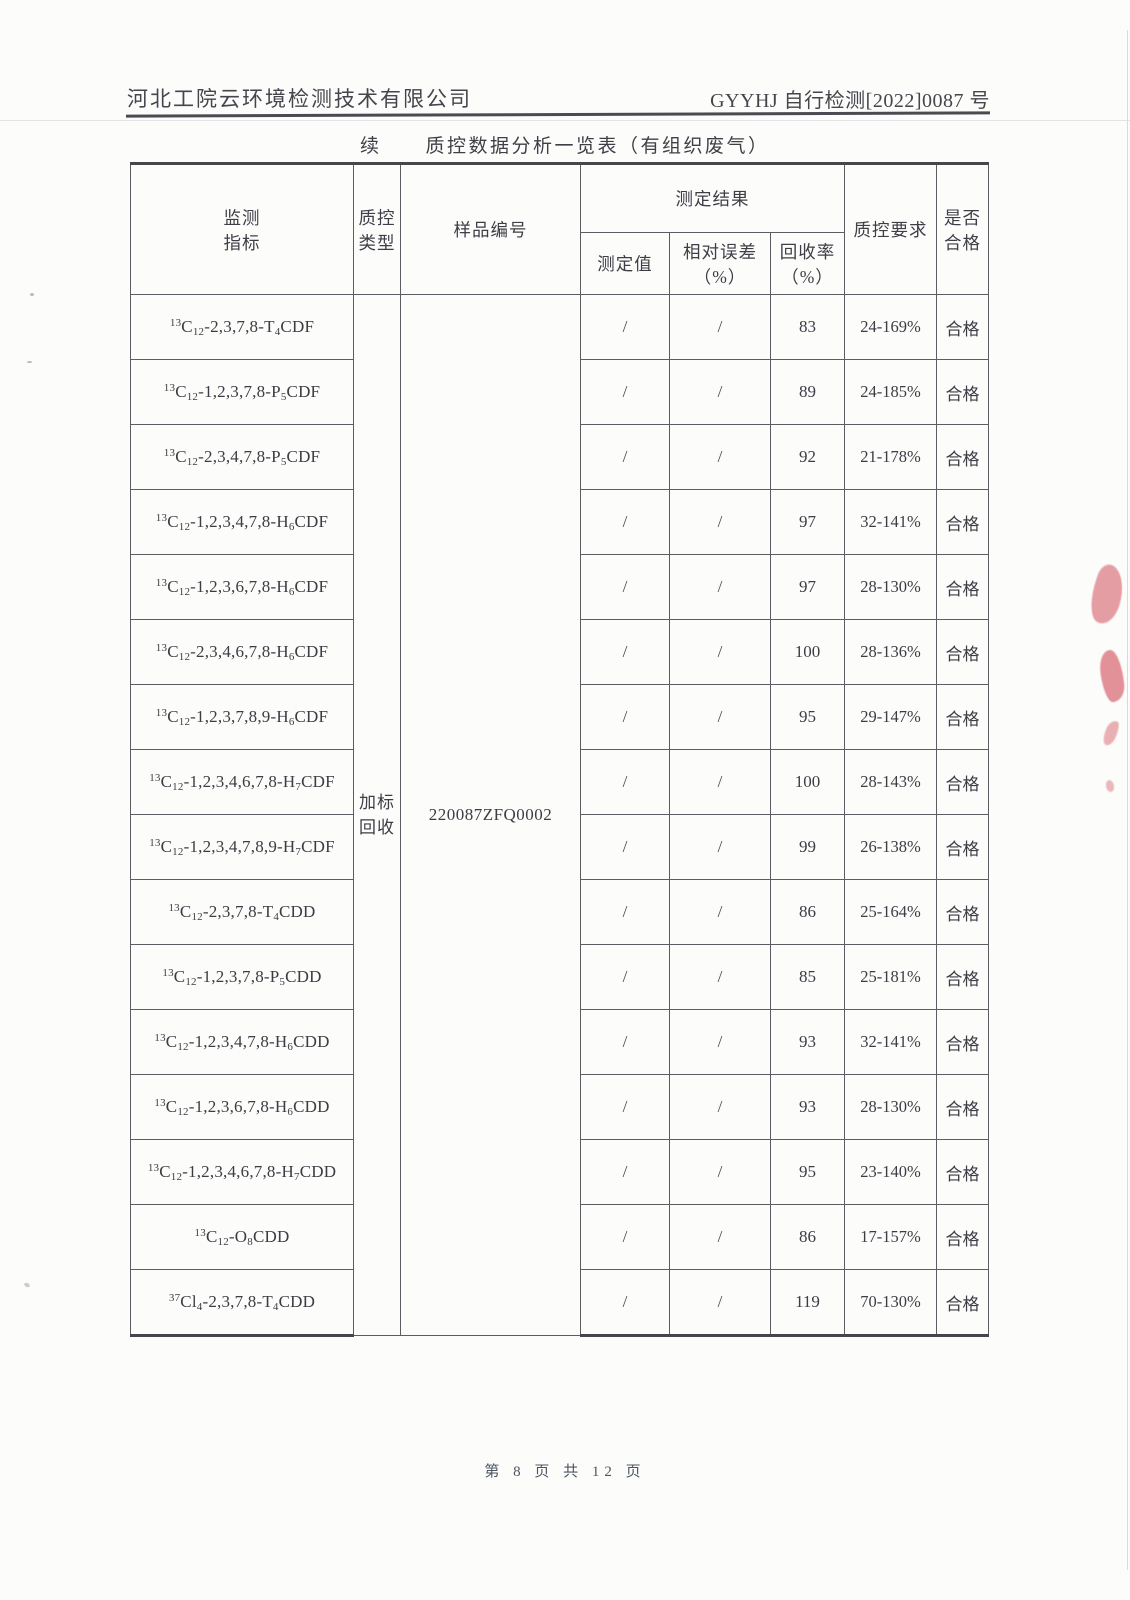  What do you see at coordinates (559, 652) in the screenshot?
I see `table-row: 13C12-2,3,4,6,7,8-H6CDF //100 28-136% 合格` at bounding box center [559, 652].